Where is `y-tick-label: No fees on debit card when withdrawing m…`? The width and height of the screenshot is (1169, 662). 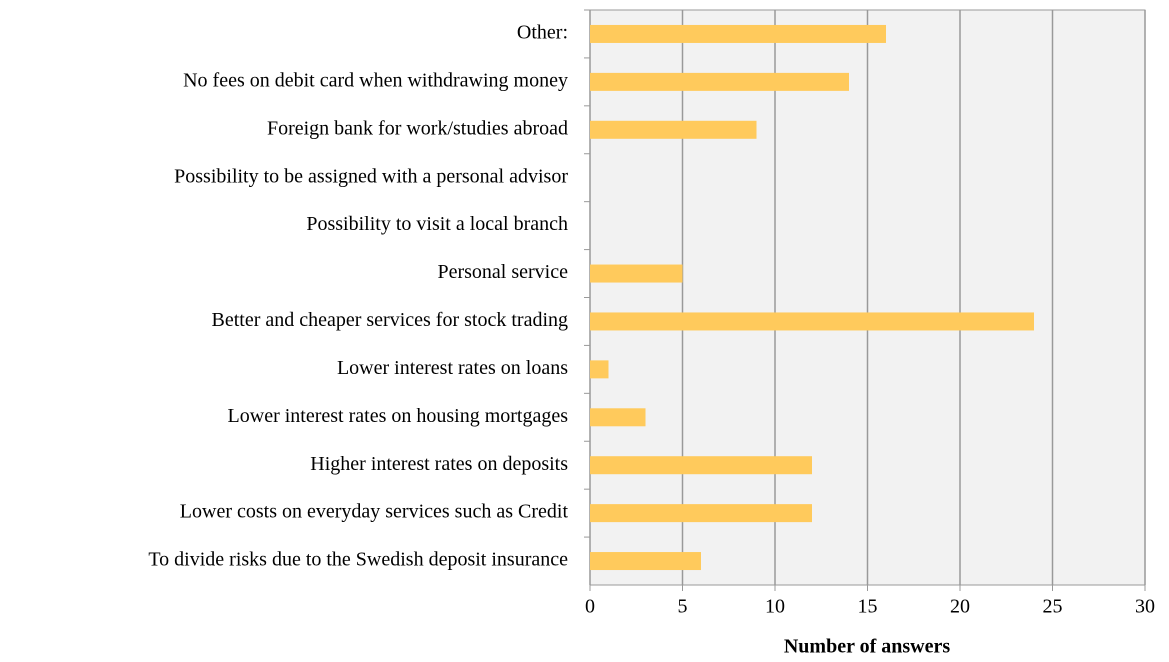 y-tick-label: No fees on debit card when withdrawing m… is located at coordinates (375, 80).